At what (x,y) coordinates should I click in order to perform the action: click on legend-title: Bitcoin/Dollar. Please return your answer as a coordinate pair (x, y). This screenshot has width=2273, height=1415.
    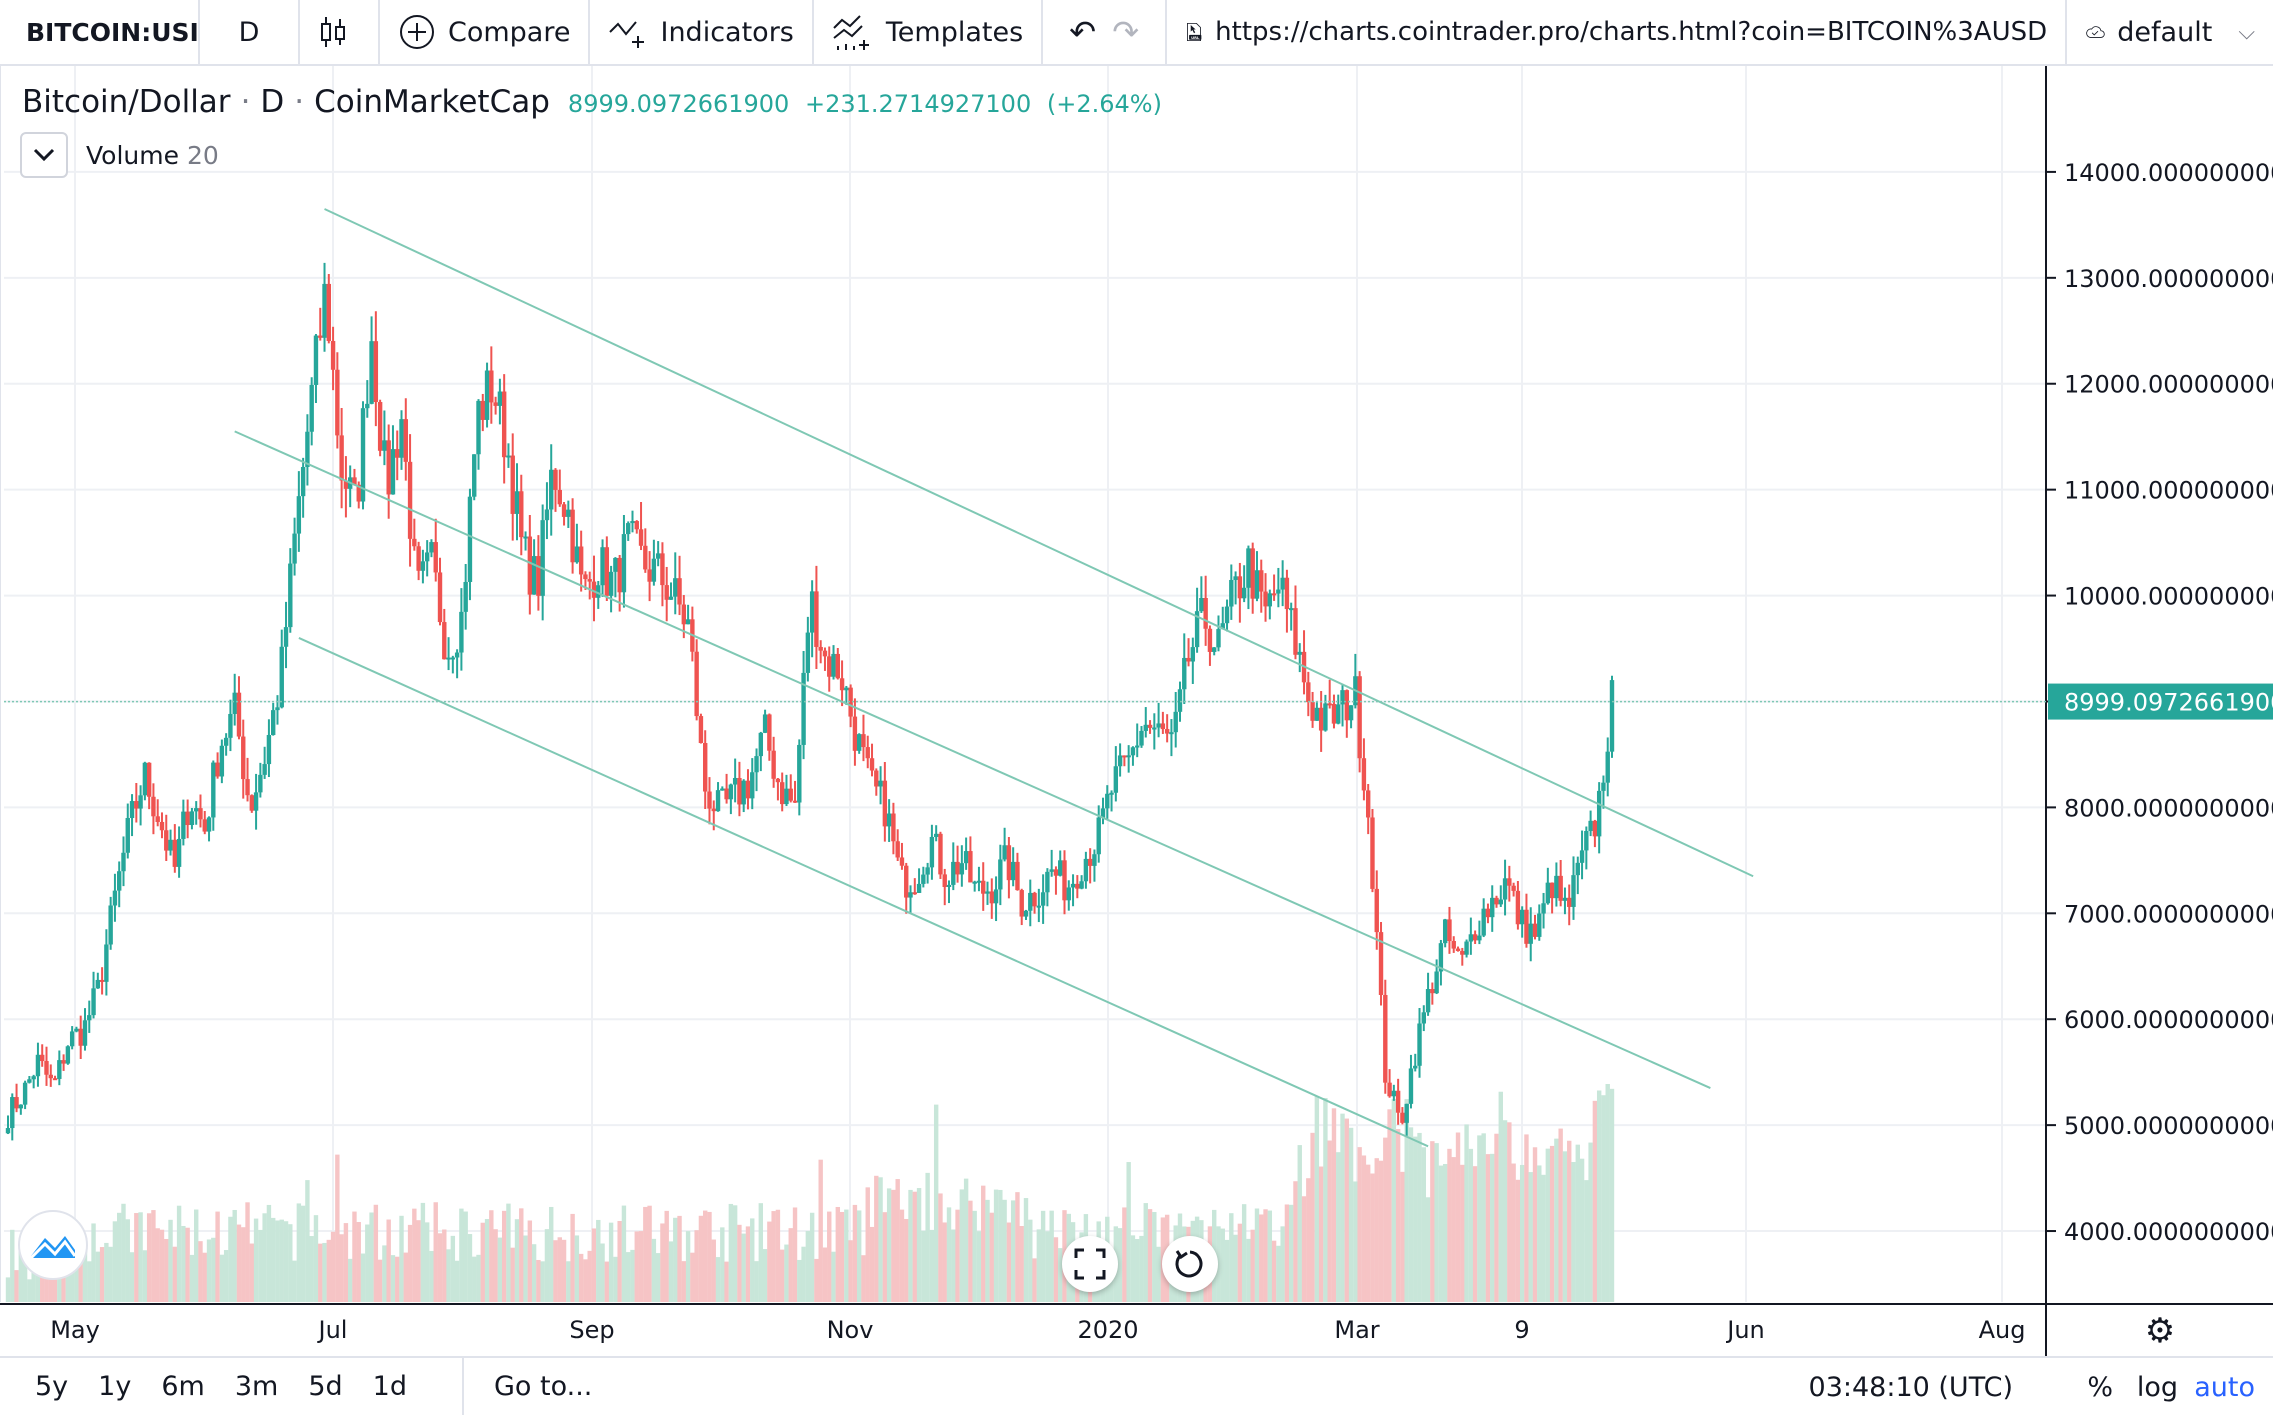
    Looking at the image, I should click on (126, 102).